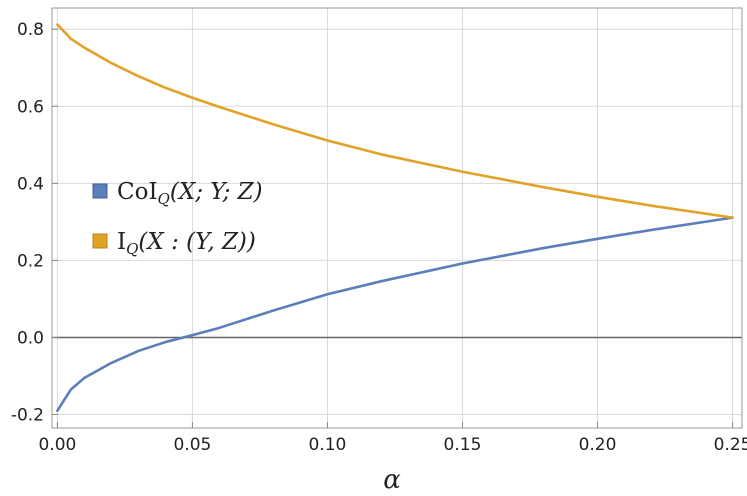 This screenshot has height=496, width=747. I want to click on legend-label-iq: IQ(X : (Y, Z)), so click(186, 243).